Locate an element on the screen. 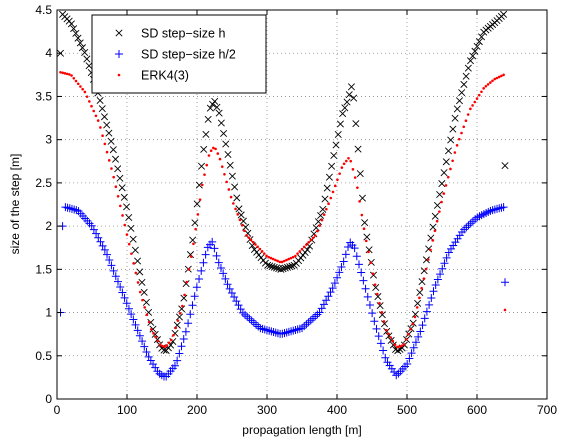 This screenshot has width=579, height=446. legend-label: SD step−size h/2 is located at coordinates (188, 55).